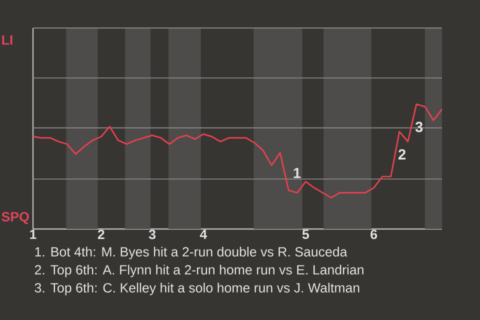  I want to click on text: SPQ, so click(15, 218).